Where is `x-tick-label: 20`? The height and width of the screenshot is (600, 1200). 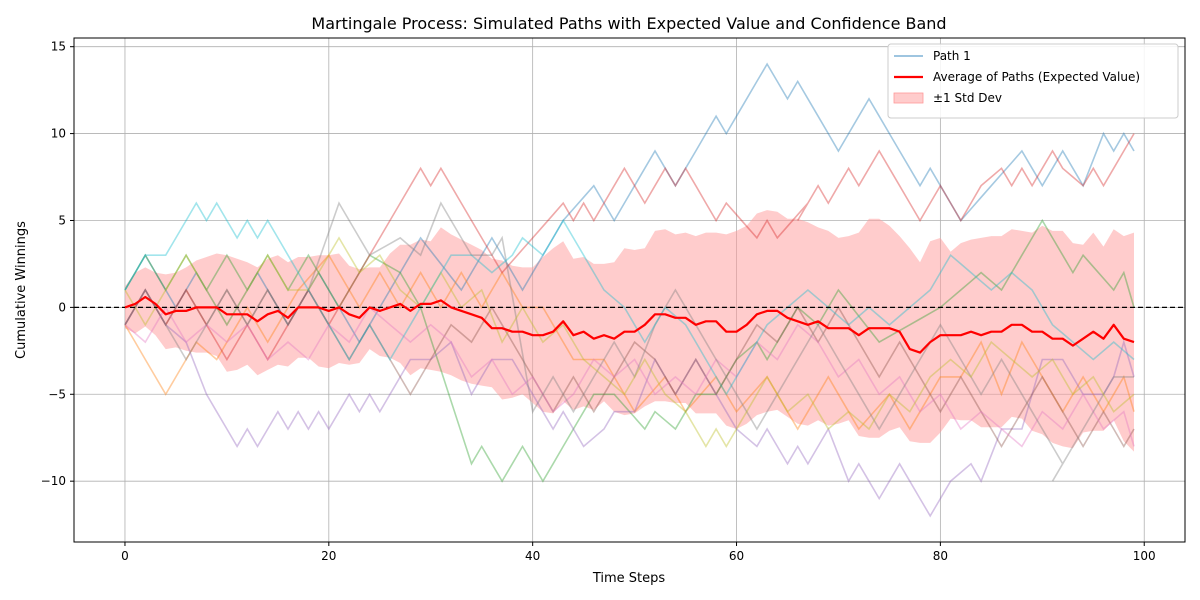 x-tick-label: 20 is located at coordinates (328, 556).